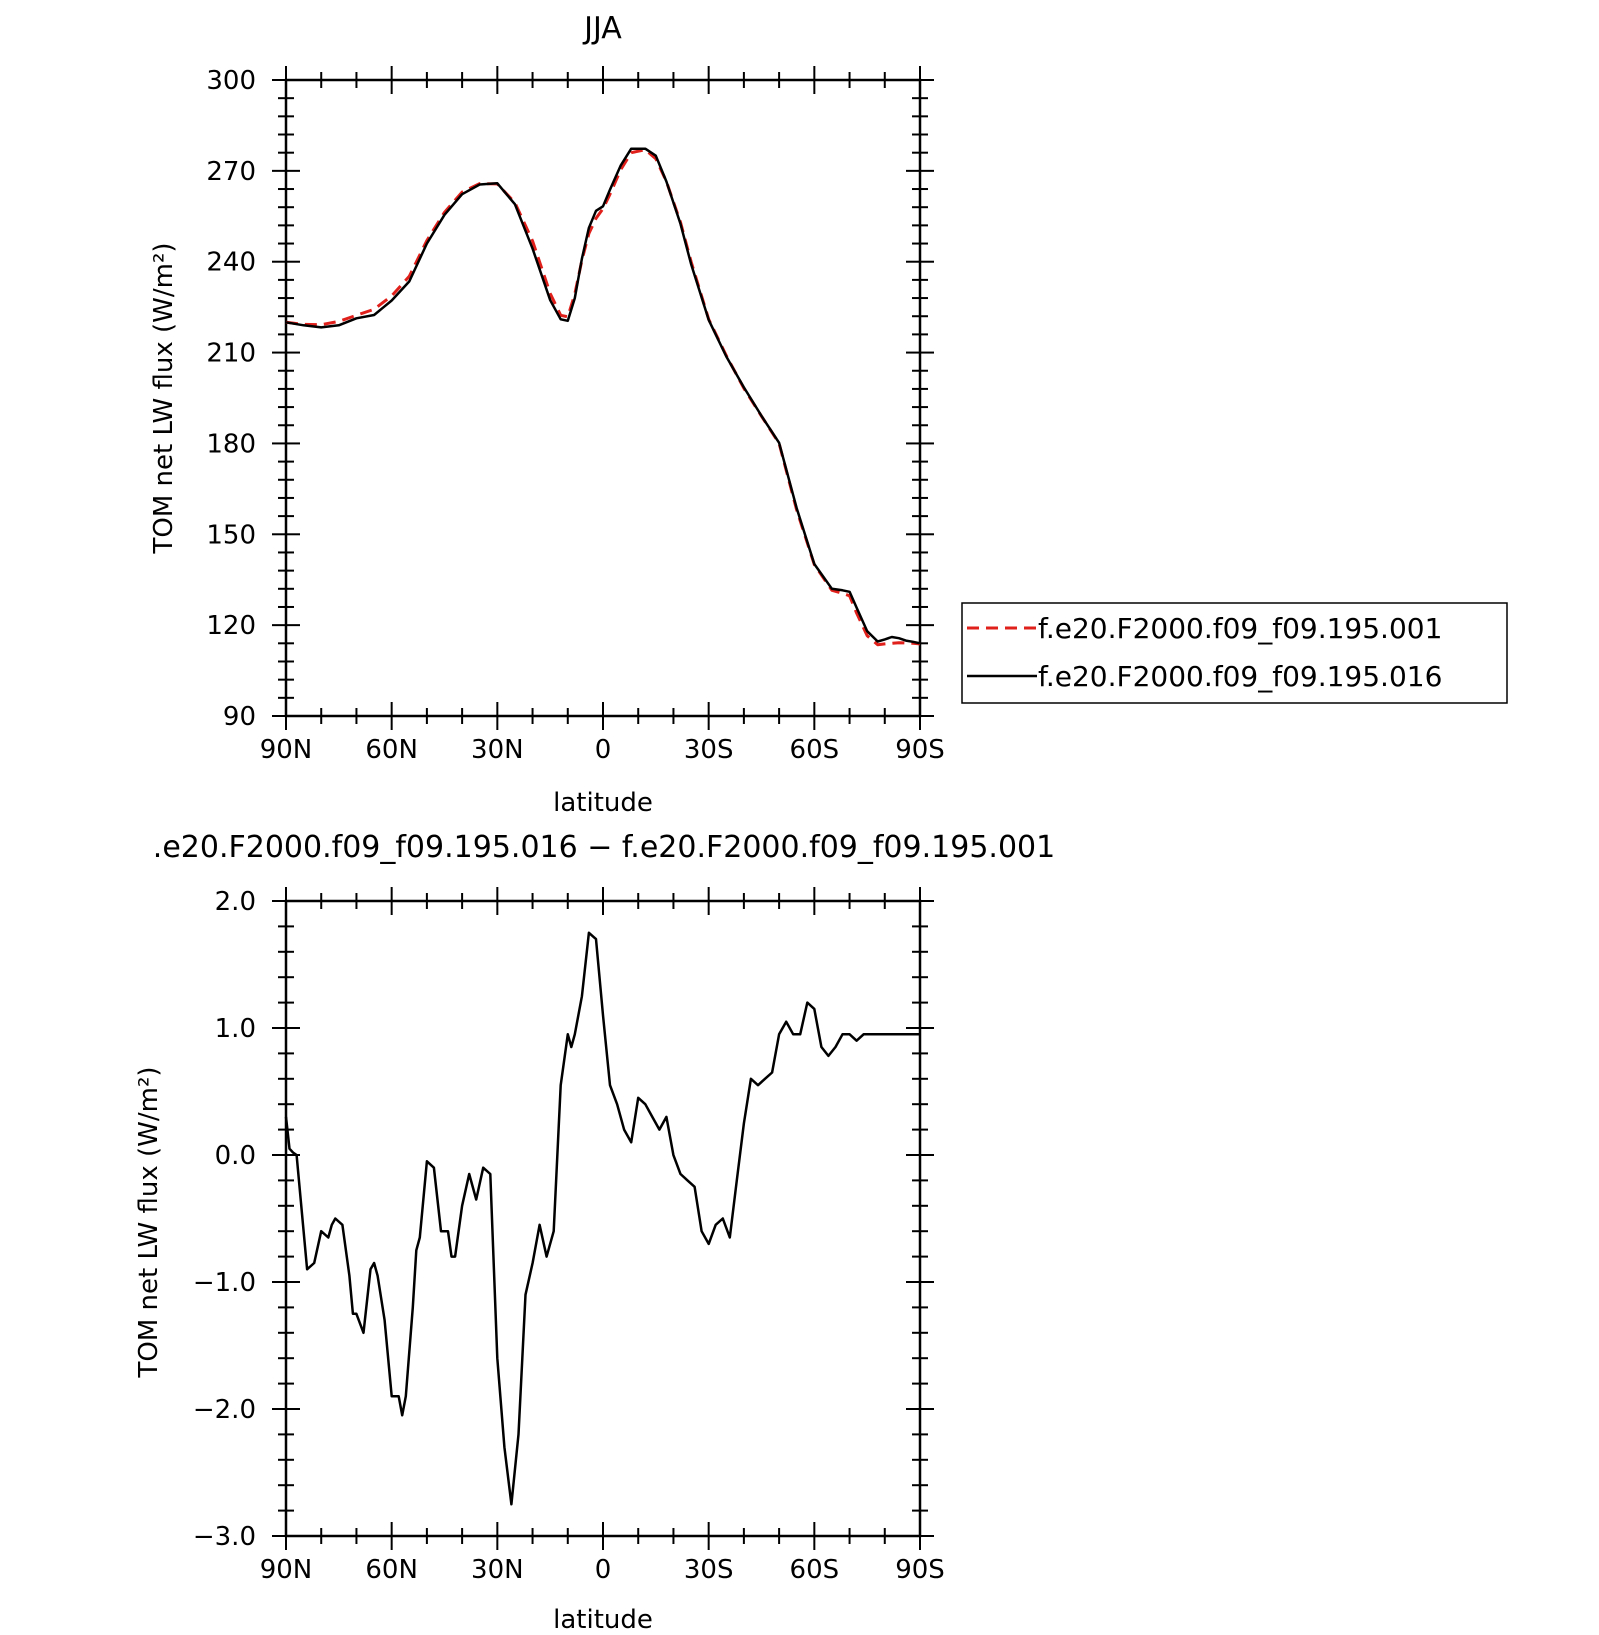 The image size is (1599, 1635). Describe the element at coordinates (235, 1156) in the screenshot. I see `y-tick-label: 0.0` at that location.